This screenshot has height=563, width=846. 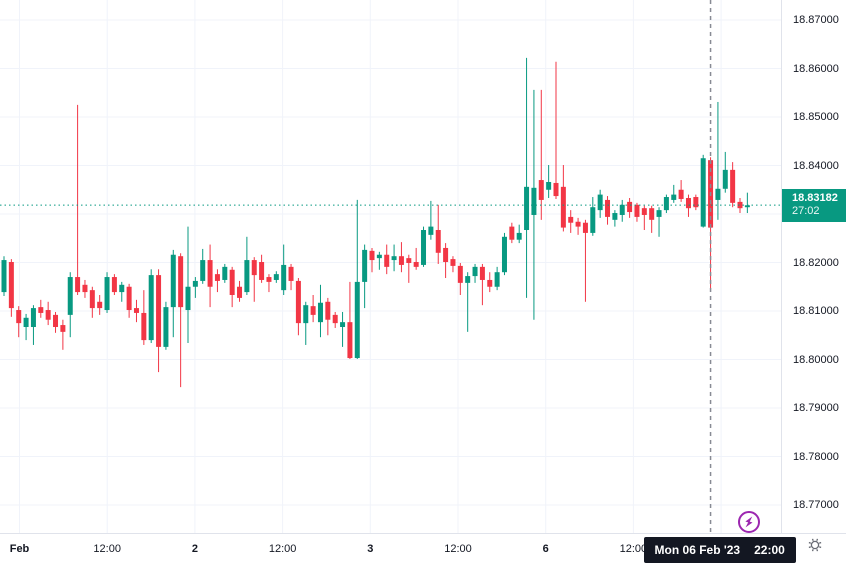 I want to click on price-axis-label: 18.87000, so click(x=816, y=20).